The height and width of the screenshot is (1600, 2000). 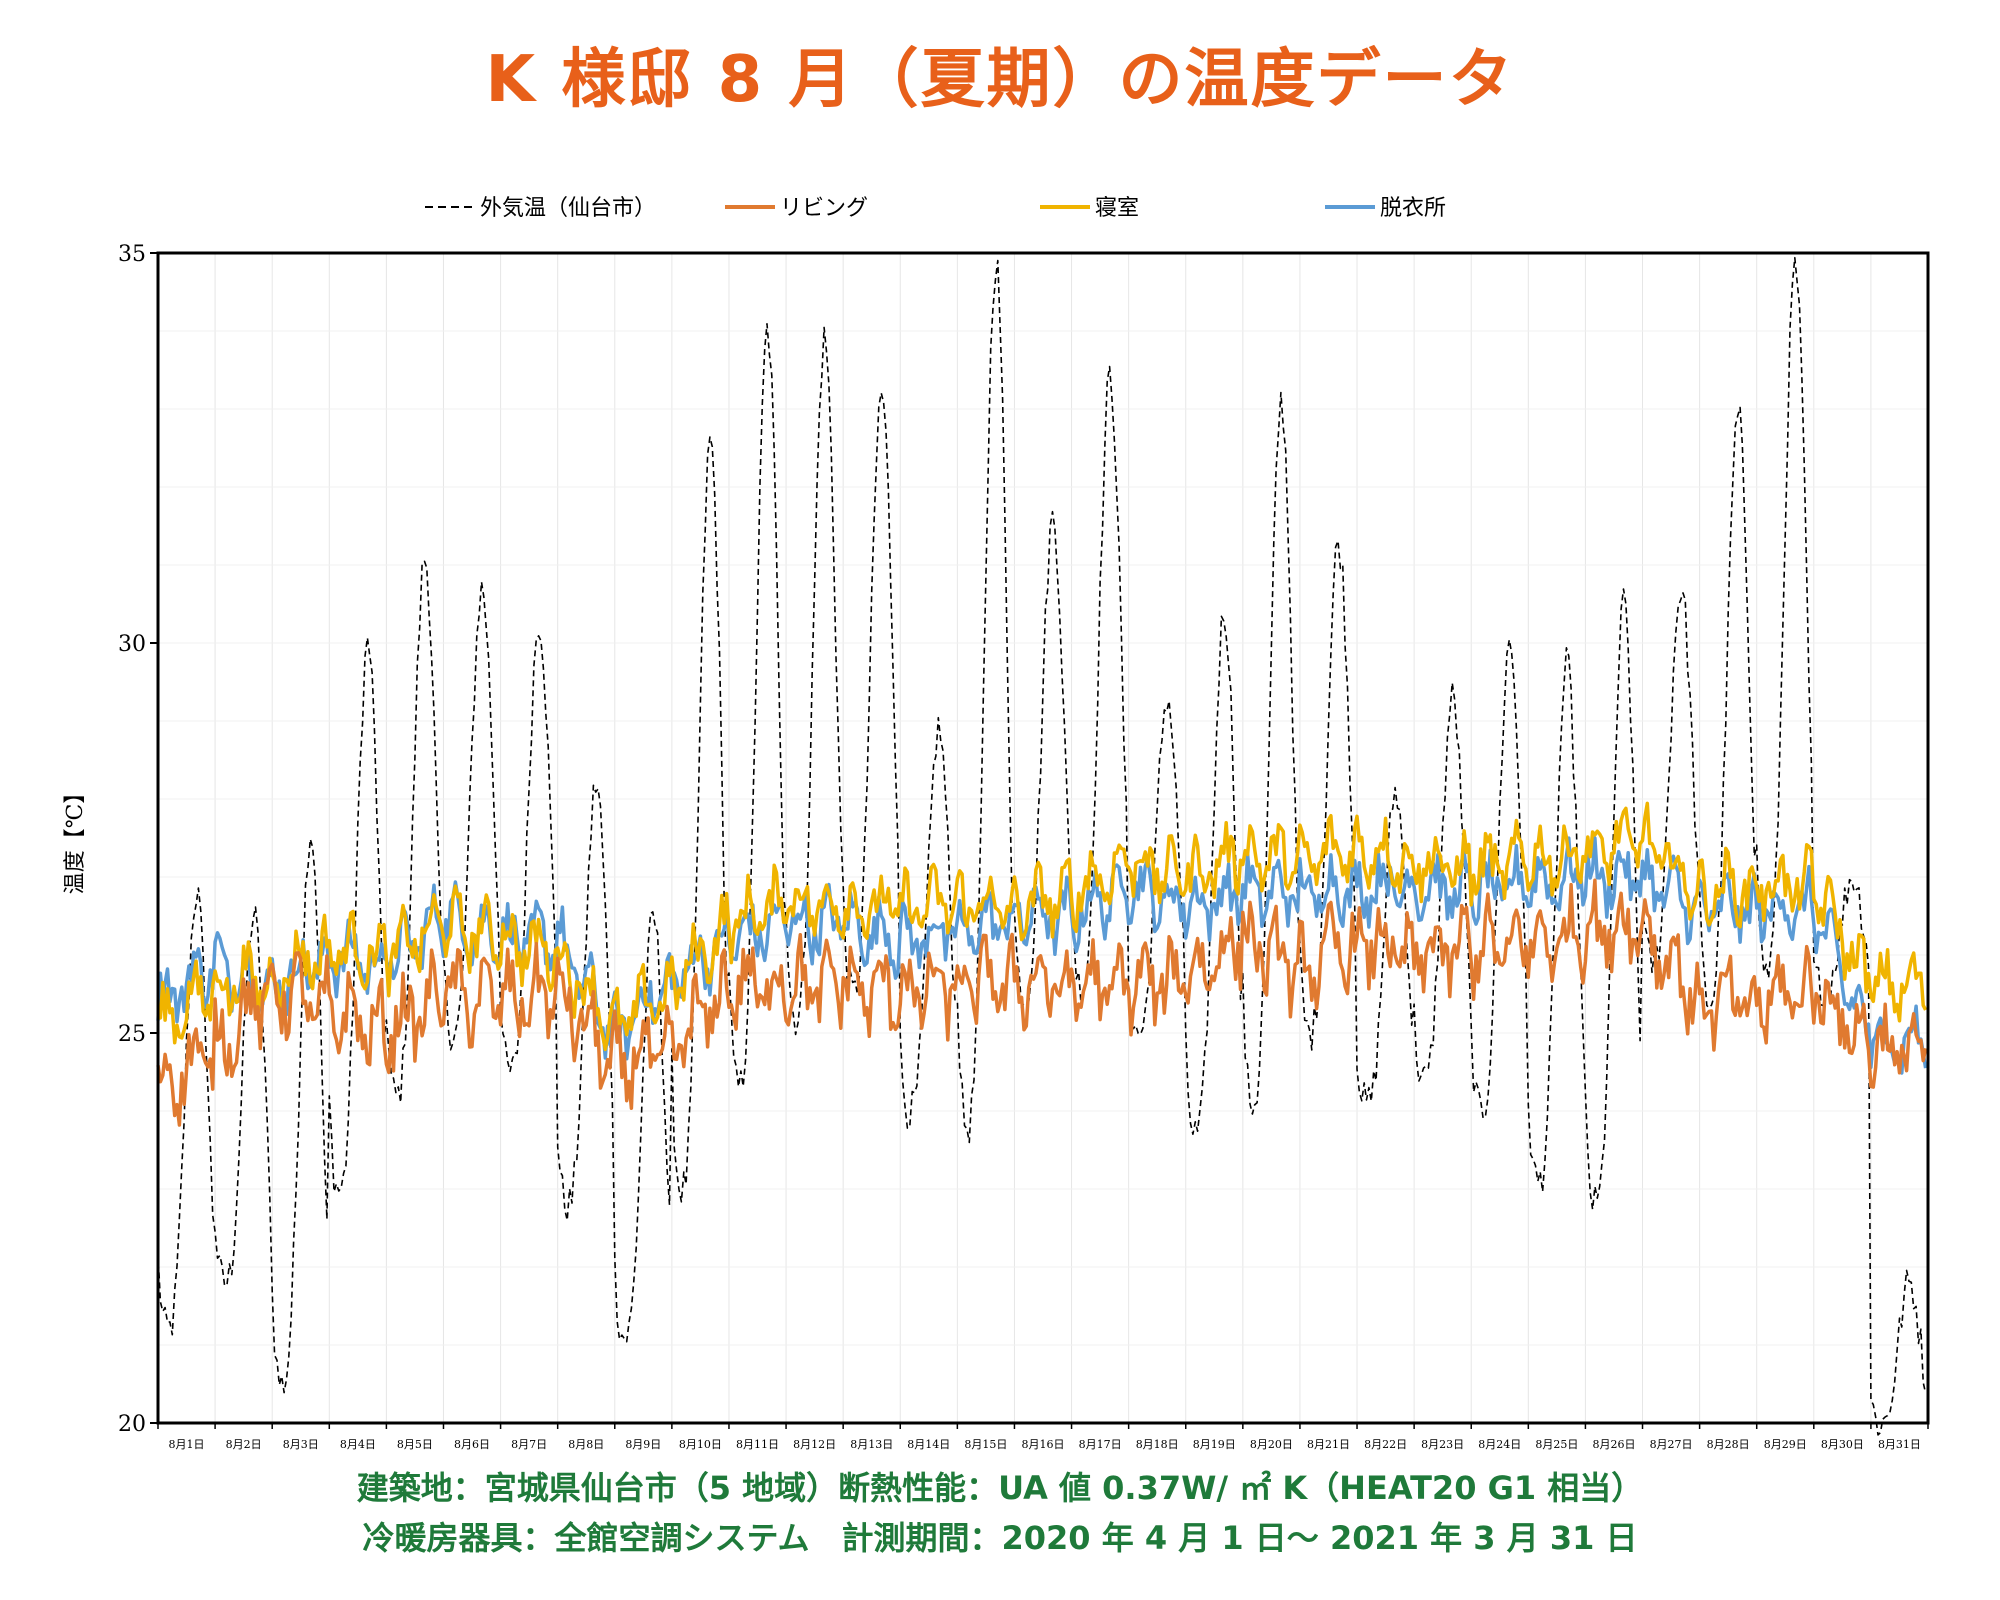 I want to click on chart-title: K 様邸 8 月（夏期）の温度データ, so click(x=1000, y=80).